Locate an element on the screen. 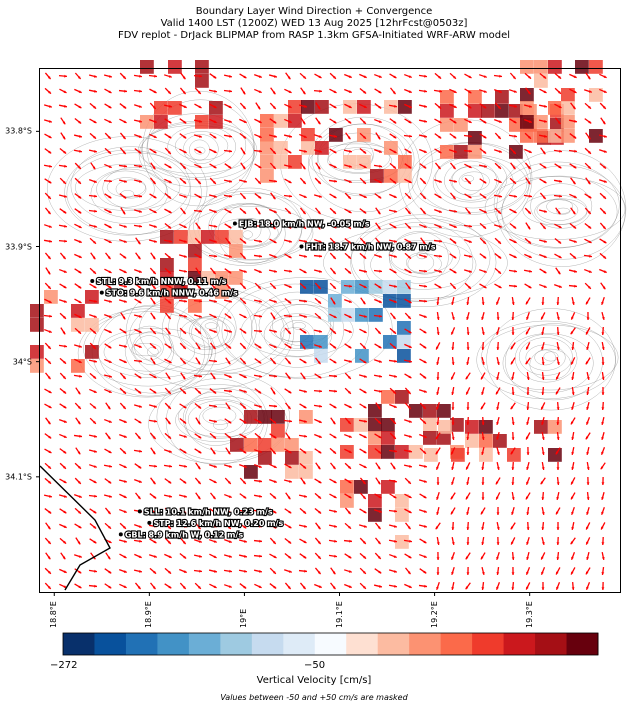 Image resolution: width=628 pixels, height=710 pixels. colorbar-frame is located at coordinates (330, 644).